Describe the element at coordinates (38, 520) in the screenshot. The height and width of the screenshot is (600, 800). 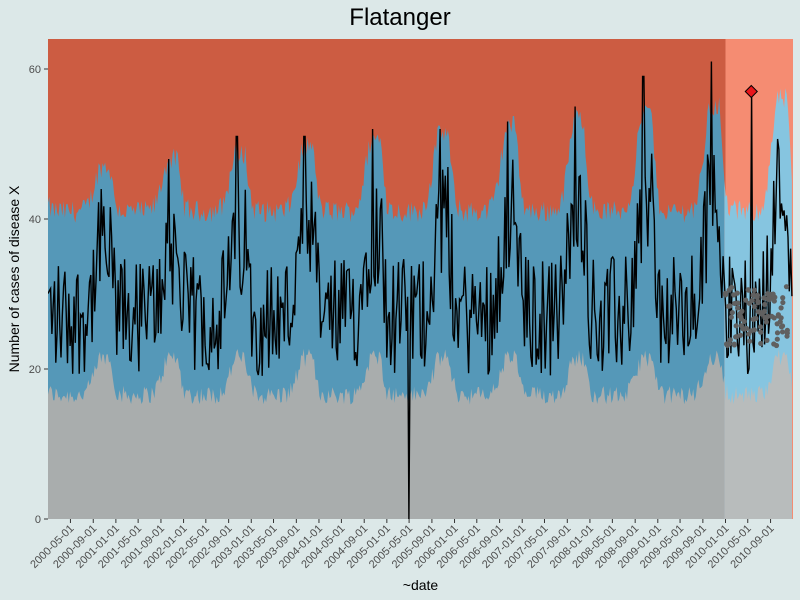
I see `y-tick-label: 0` at that location.